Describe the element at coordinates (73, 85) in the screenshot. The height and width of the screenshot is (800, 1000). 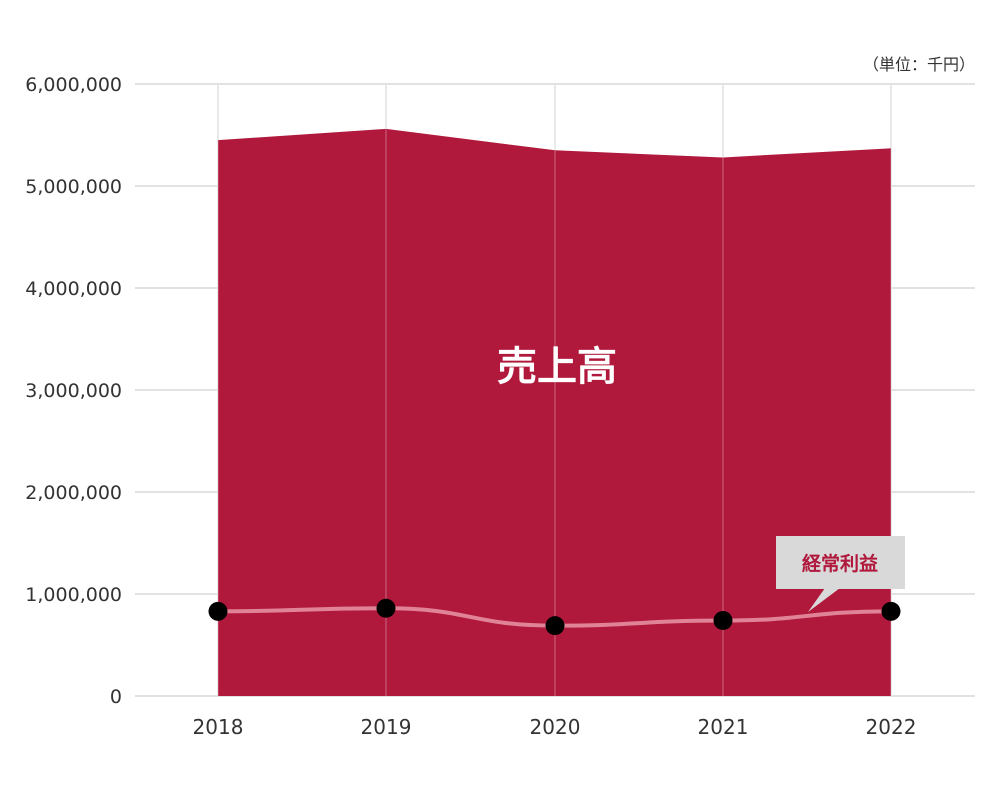
I see `y-tick-label: 6,000,000` at that location.